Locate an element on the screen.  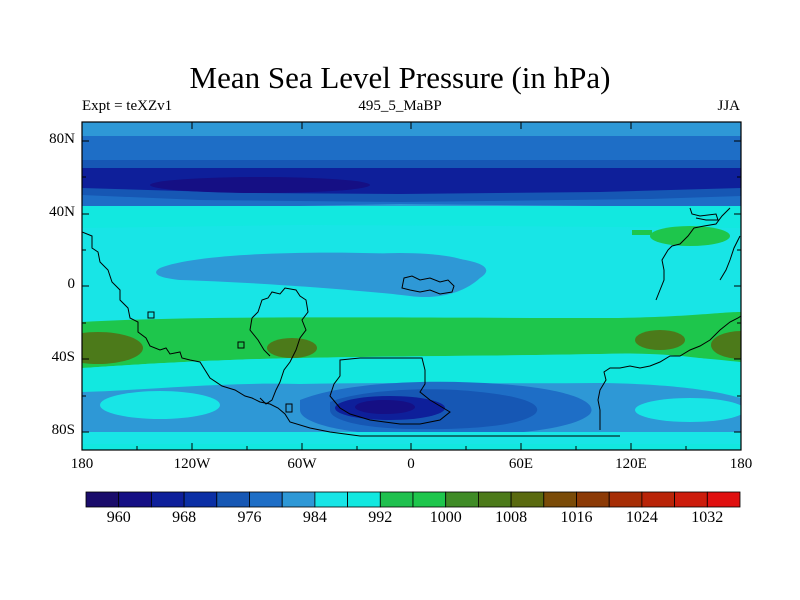
period-label: 495_5_MaBP is located at coordinates (400, 106).